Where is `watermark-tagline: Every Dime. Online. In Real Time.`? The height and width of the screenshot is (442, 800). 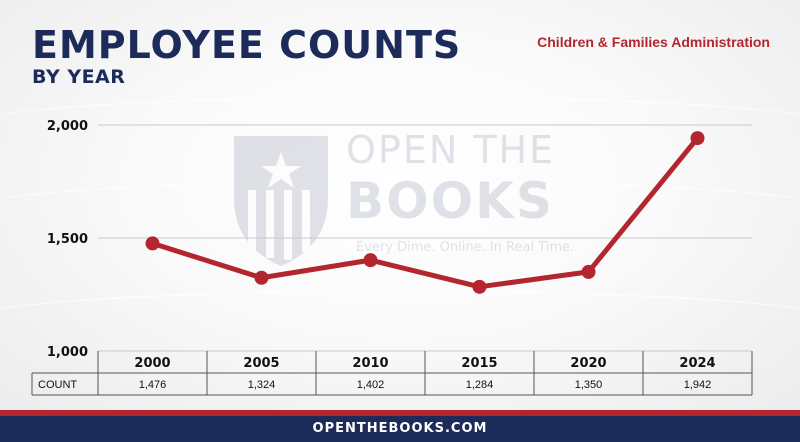
watermark-tagline: Every Dime. Online. In Real Time. is located at coordinates (465, 247).